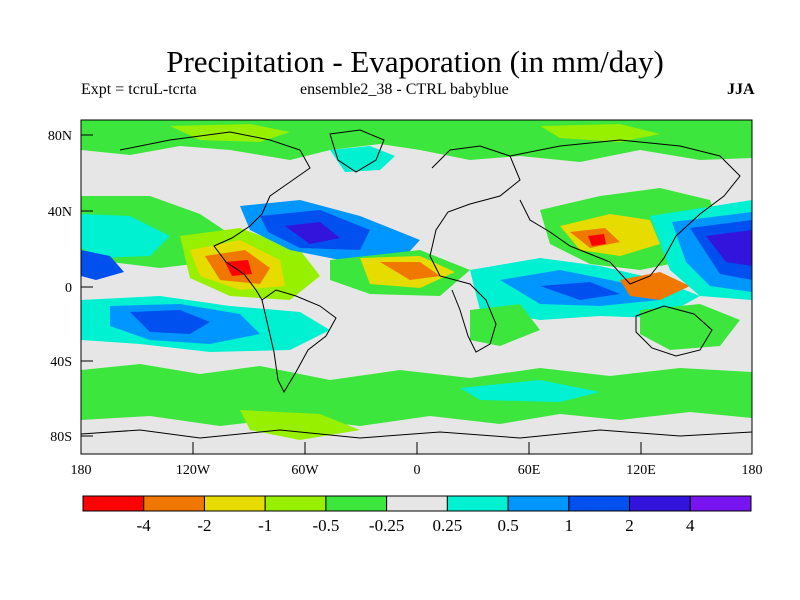 The width and height of the screenshot is (800, 600). I want to click on colorbar-label: 0.5, so click(507, 525).